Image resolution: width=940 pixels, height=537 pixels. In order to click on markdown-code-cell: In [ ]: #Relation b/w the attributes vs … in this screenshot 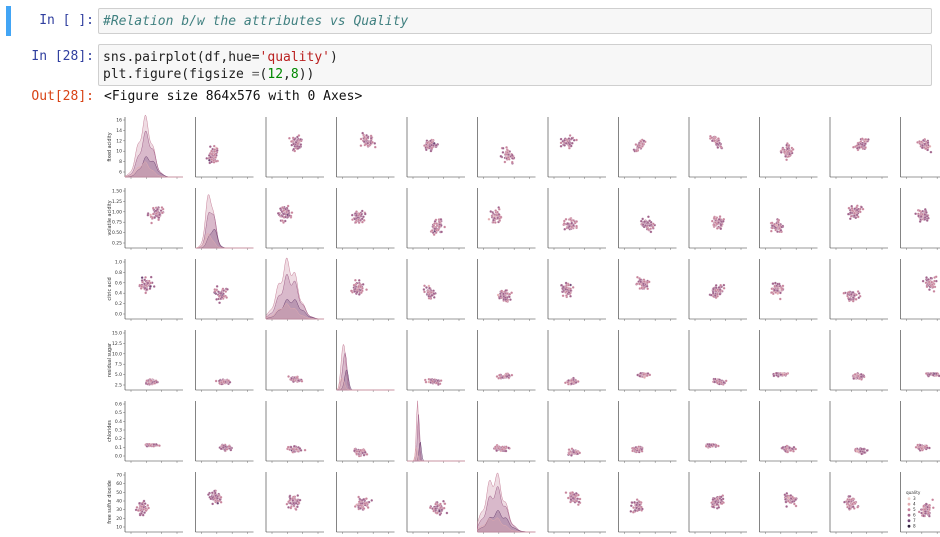, I will do `click(470, 21)`.